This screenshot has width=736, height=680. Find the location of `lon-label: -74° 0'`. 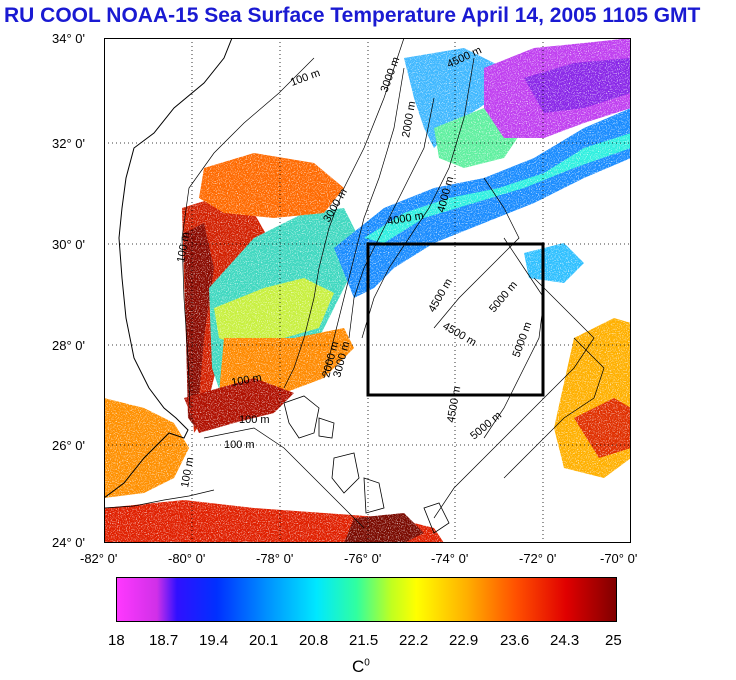

lon-label: -74° 0' is located at coordinates (450, 558).